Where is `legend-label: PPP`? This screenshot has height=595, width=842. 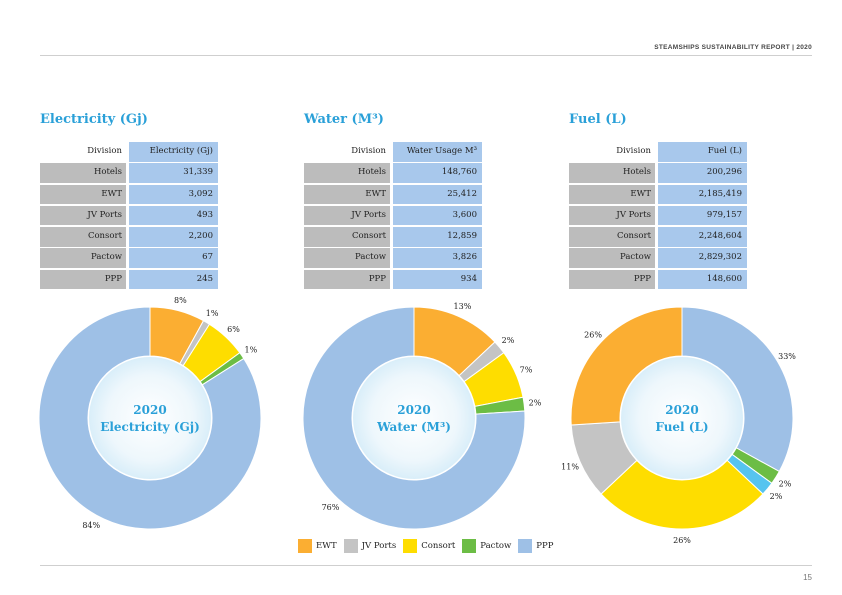
legend-label: PPP is located at coordinates (545, 546).